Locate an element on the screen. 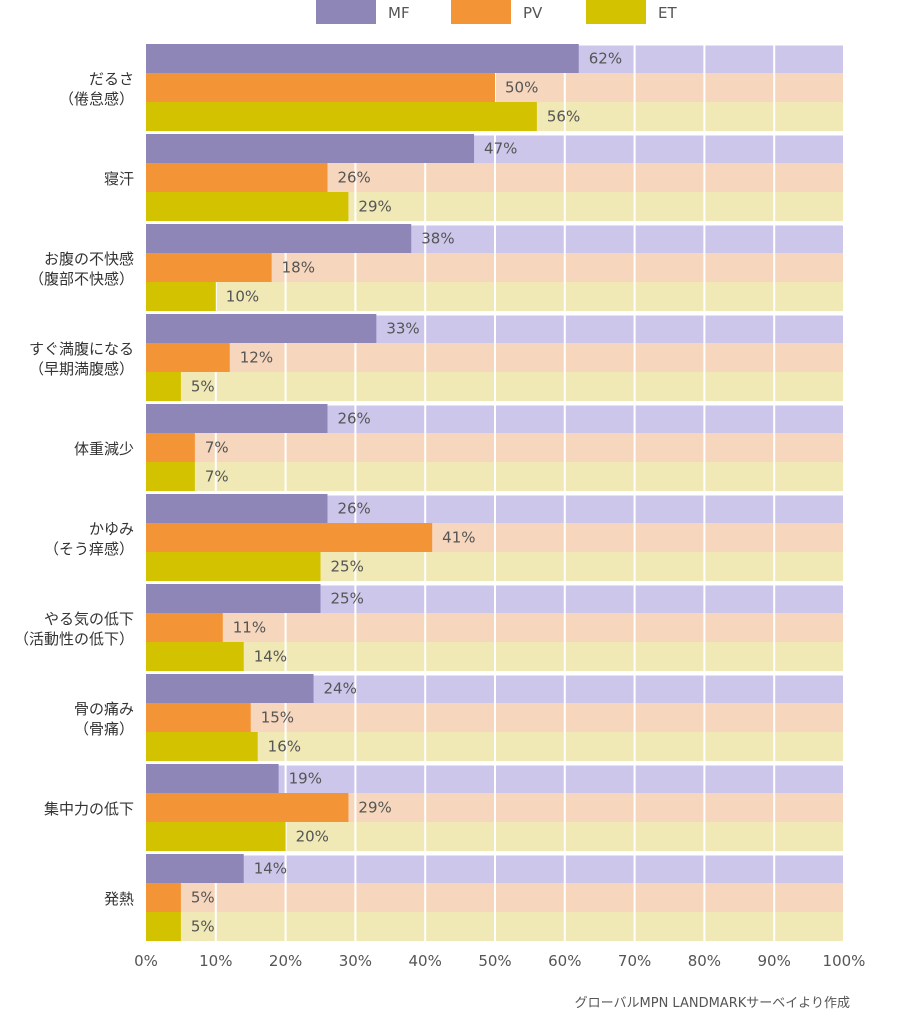 The image size is (900, 1023). category-label: だるさ is located at coordinates (111, 79).